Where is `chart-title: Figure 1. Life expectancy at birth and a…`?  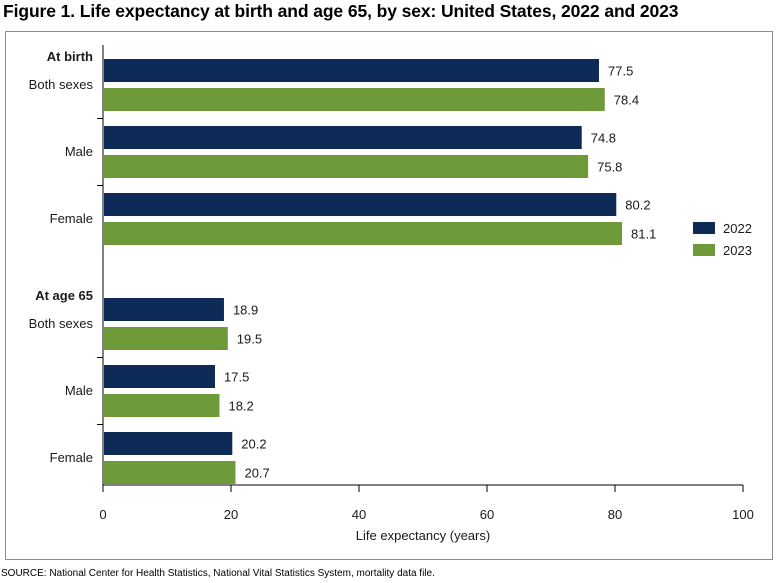
chart-title: Figure 1. Life expectancy at birth and a… is located at coordinates (341, 11).